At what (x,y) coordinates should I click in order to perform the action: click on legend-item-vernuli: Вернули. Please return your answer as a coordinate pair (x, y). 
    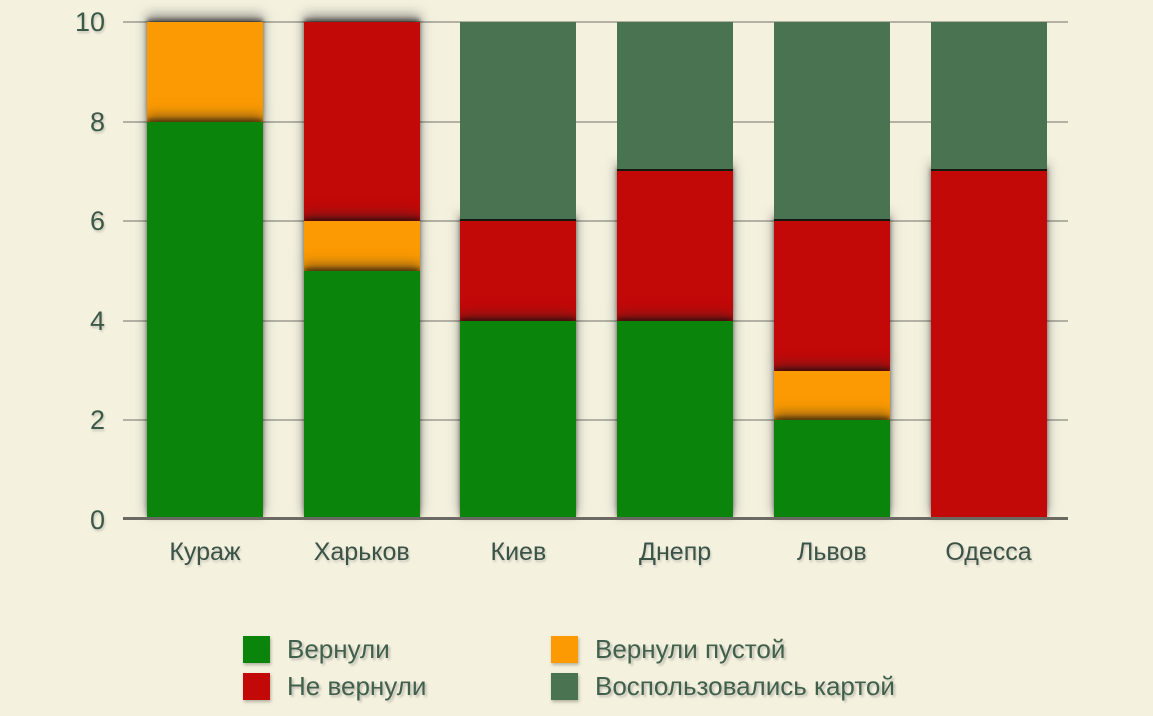
    Looking at the image, I should click on (334, 649).